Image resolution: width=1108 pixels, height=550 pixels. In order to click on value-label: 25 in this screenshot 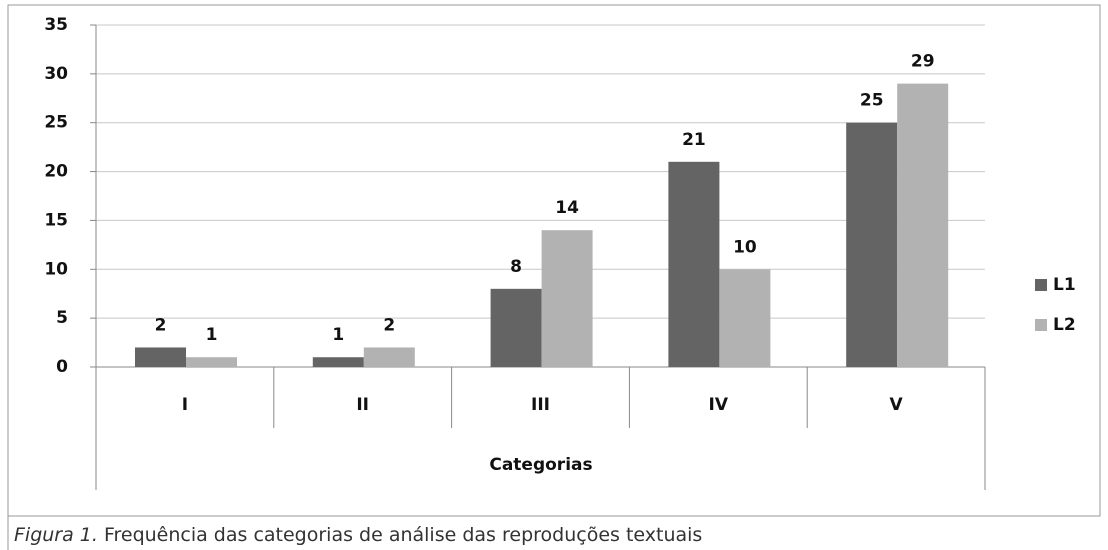, I will do `click(872, 101)`.